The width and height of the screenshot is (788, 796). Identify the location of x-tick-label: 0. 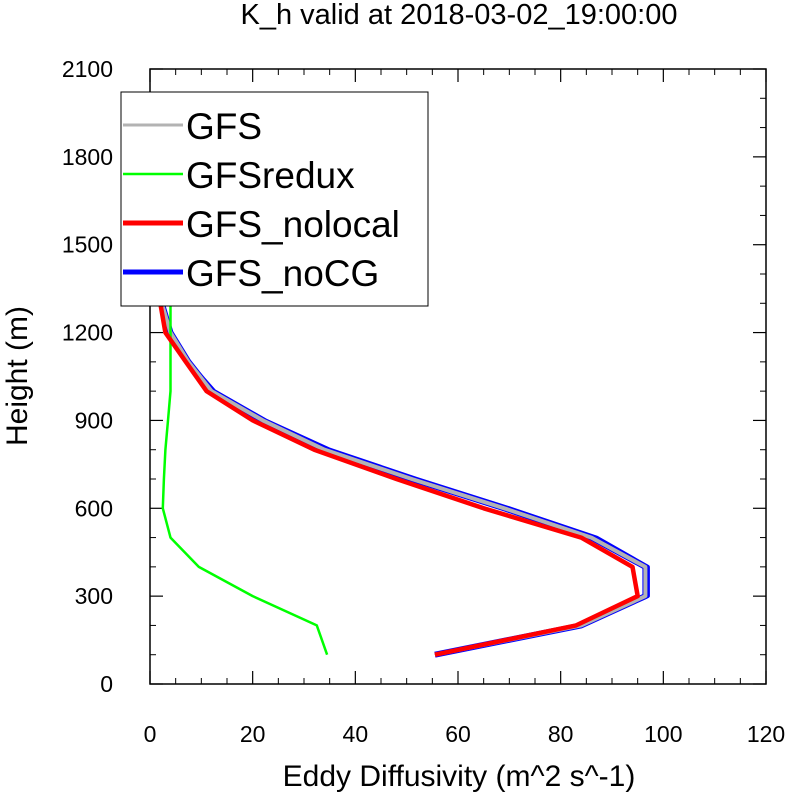
(150, 734).